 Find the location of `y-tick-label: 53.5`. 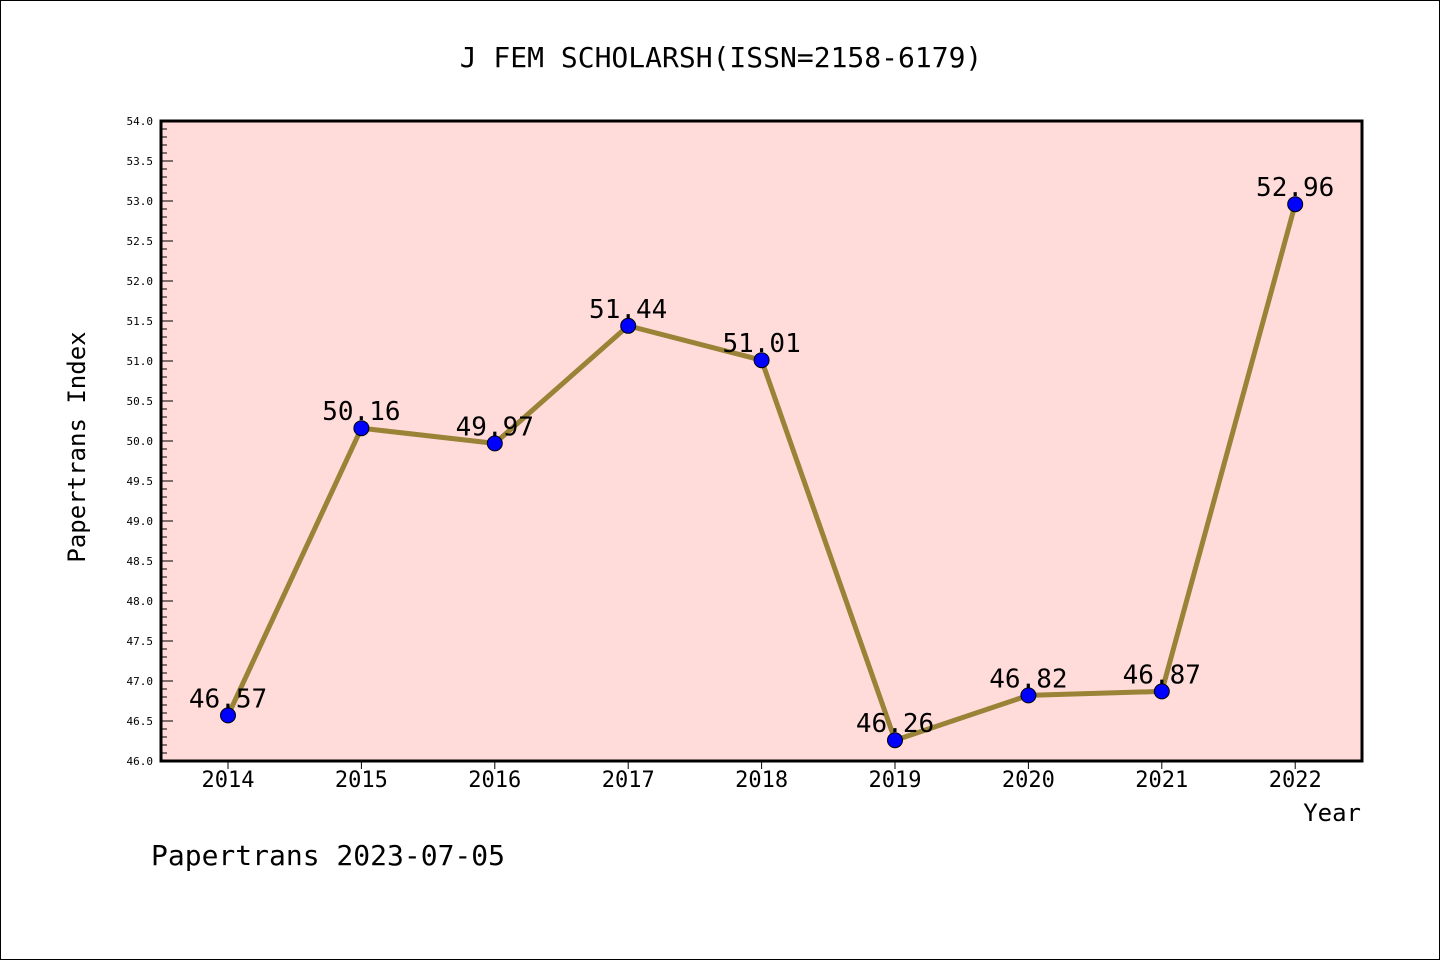

y-tick-label: 53.5 is located at coordinates (140, 161).